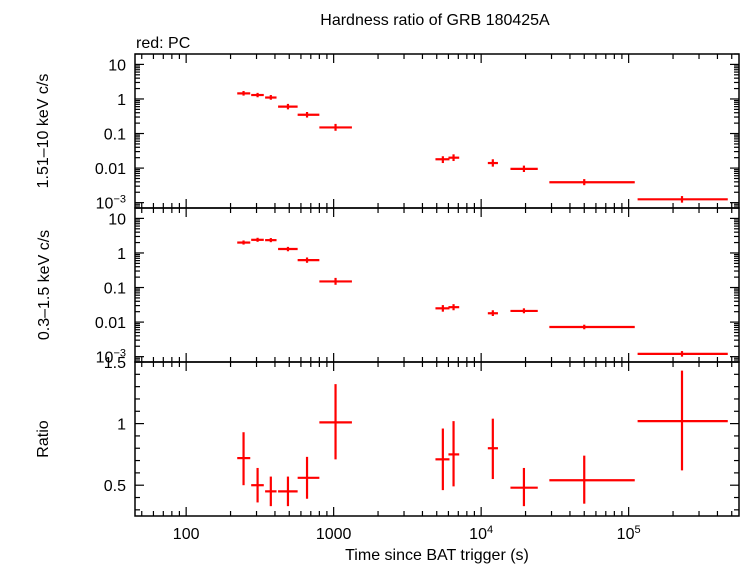  I want to click on x-tick-label-text: 1000, so click(334, 534).